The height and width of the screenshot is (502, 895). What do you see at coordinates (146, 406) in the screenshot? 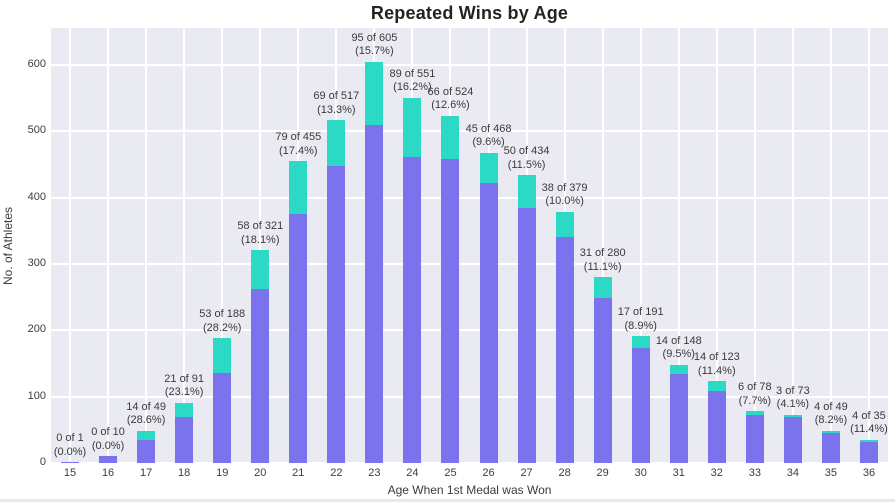
I see `bar-label-count: 14 of 49` at bounding box center [146, 406].